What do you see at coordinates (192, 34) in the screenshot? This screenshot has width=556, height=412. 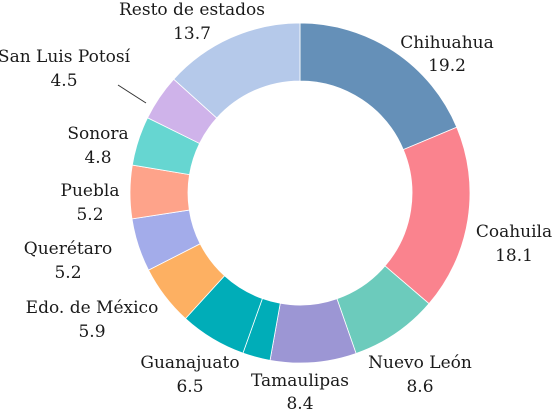 I see `label-value-resto-de-estados: 13.7` at bounding box center [192, 34].